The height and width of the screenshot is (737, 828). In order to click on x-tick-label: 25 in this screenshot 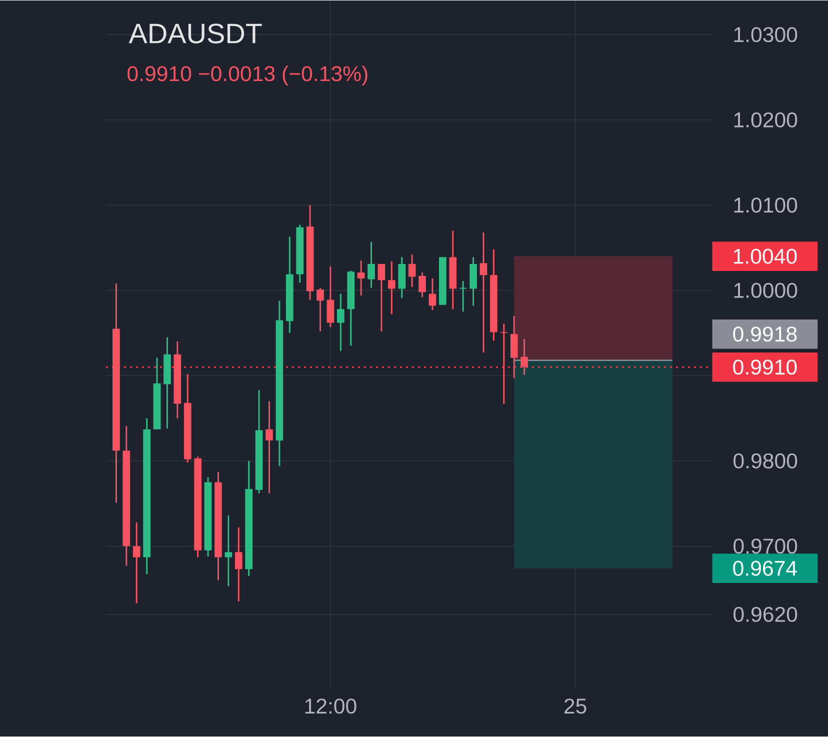, I will do `click(575, 706)`.